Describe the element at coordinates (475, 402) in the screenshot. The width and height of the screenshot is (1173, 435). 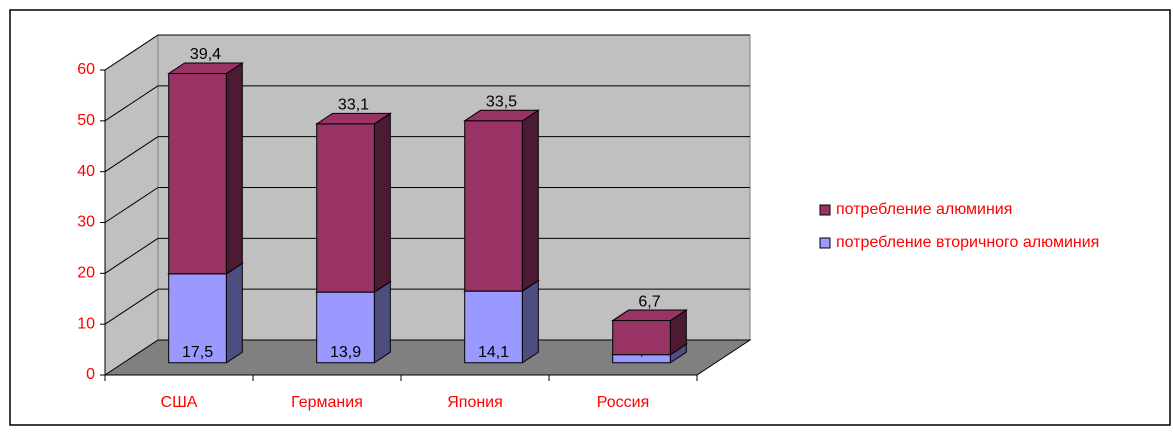
I see `x-tick-label: Япония` at that location.